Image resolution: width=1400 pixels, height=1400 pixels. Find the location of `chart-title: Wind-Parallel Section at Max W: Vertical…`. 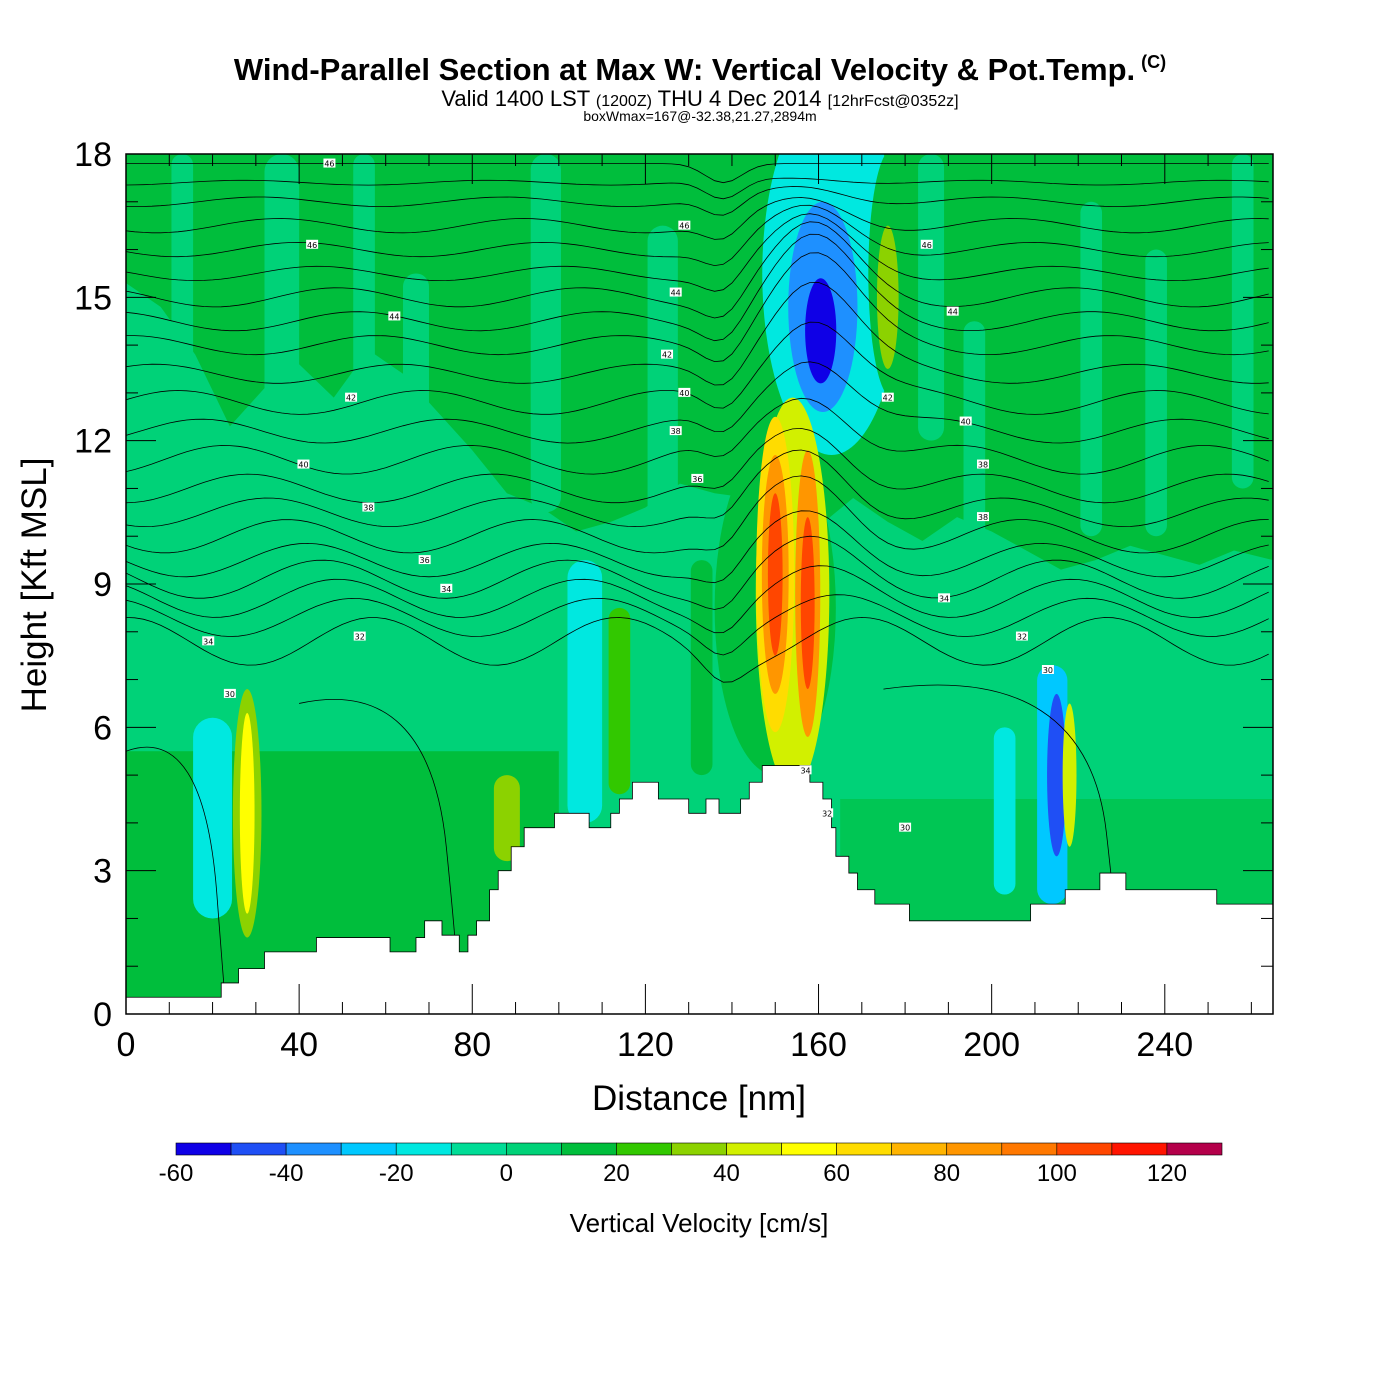

chart-title: Wind-Parallel Section at Max W: Vertical… is located at coordinates (700, 70).